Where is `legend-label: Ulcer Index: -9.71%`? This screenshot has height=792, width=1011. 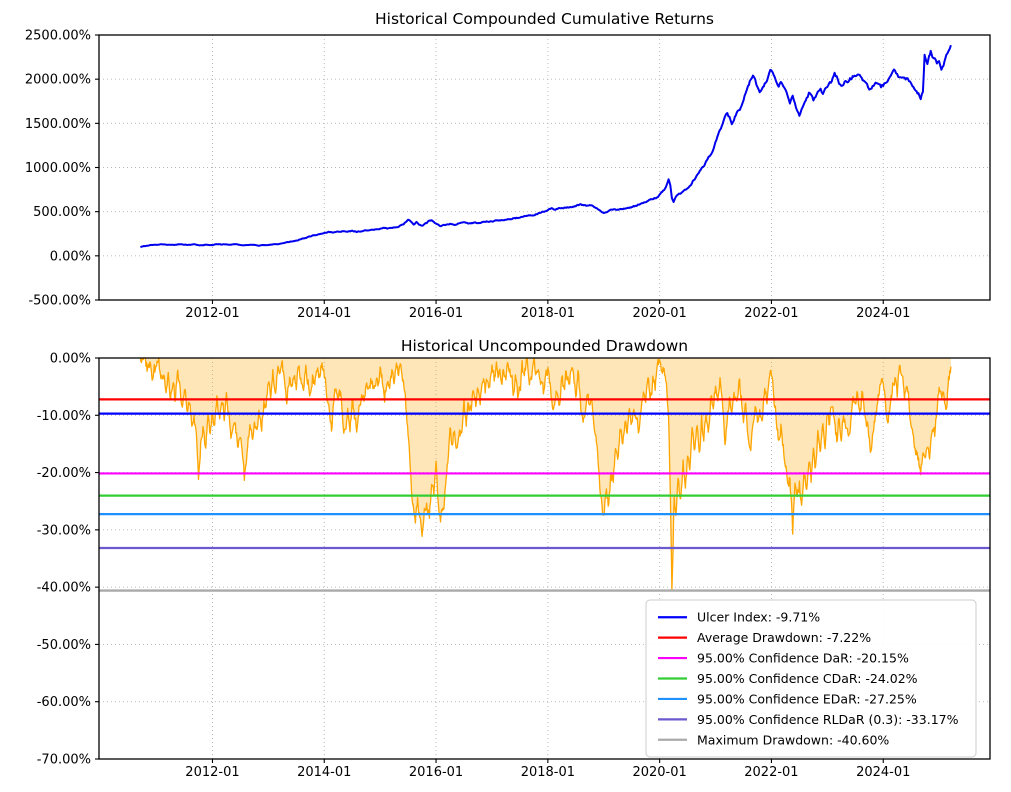
legend-label: Ulcer Index: -9.71% is located at coordinates (758, 617).